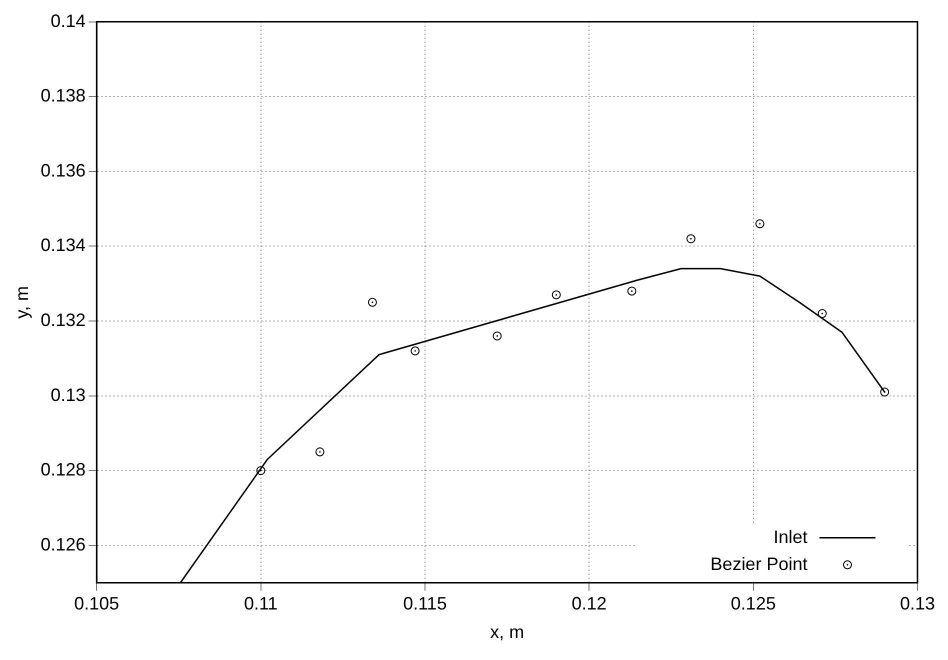  I want to click on x-tick-label: 0.12, so click(589, 604).